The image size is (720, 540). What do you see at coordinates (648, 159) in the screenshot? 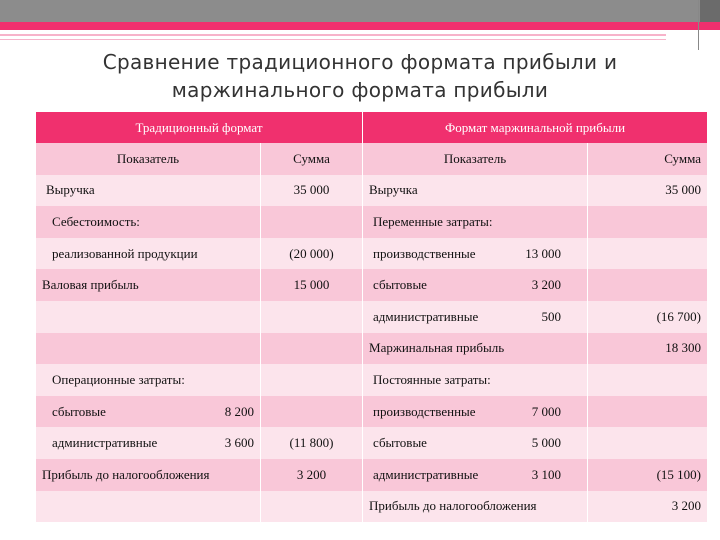
I see `subheader-sum-right: Сумма` at bounding box center [648, 159].